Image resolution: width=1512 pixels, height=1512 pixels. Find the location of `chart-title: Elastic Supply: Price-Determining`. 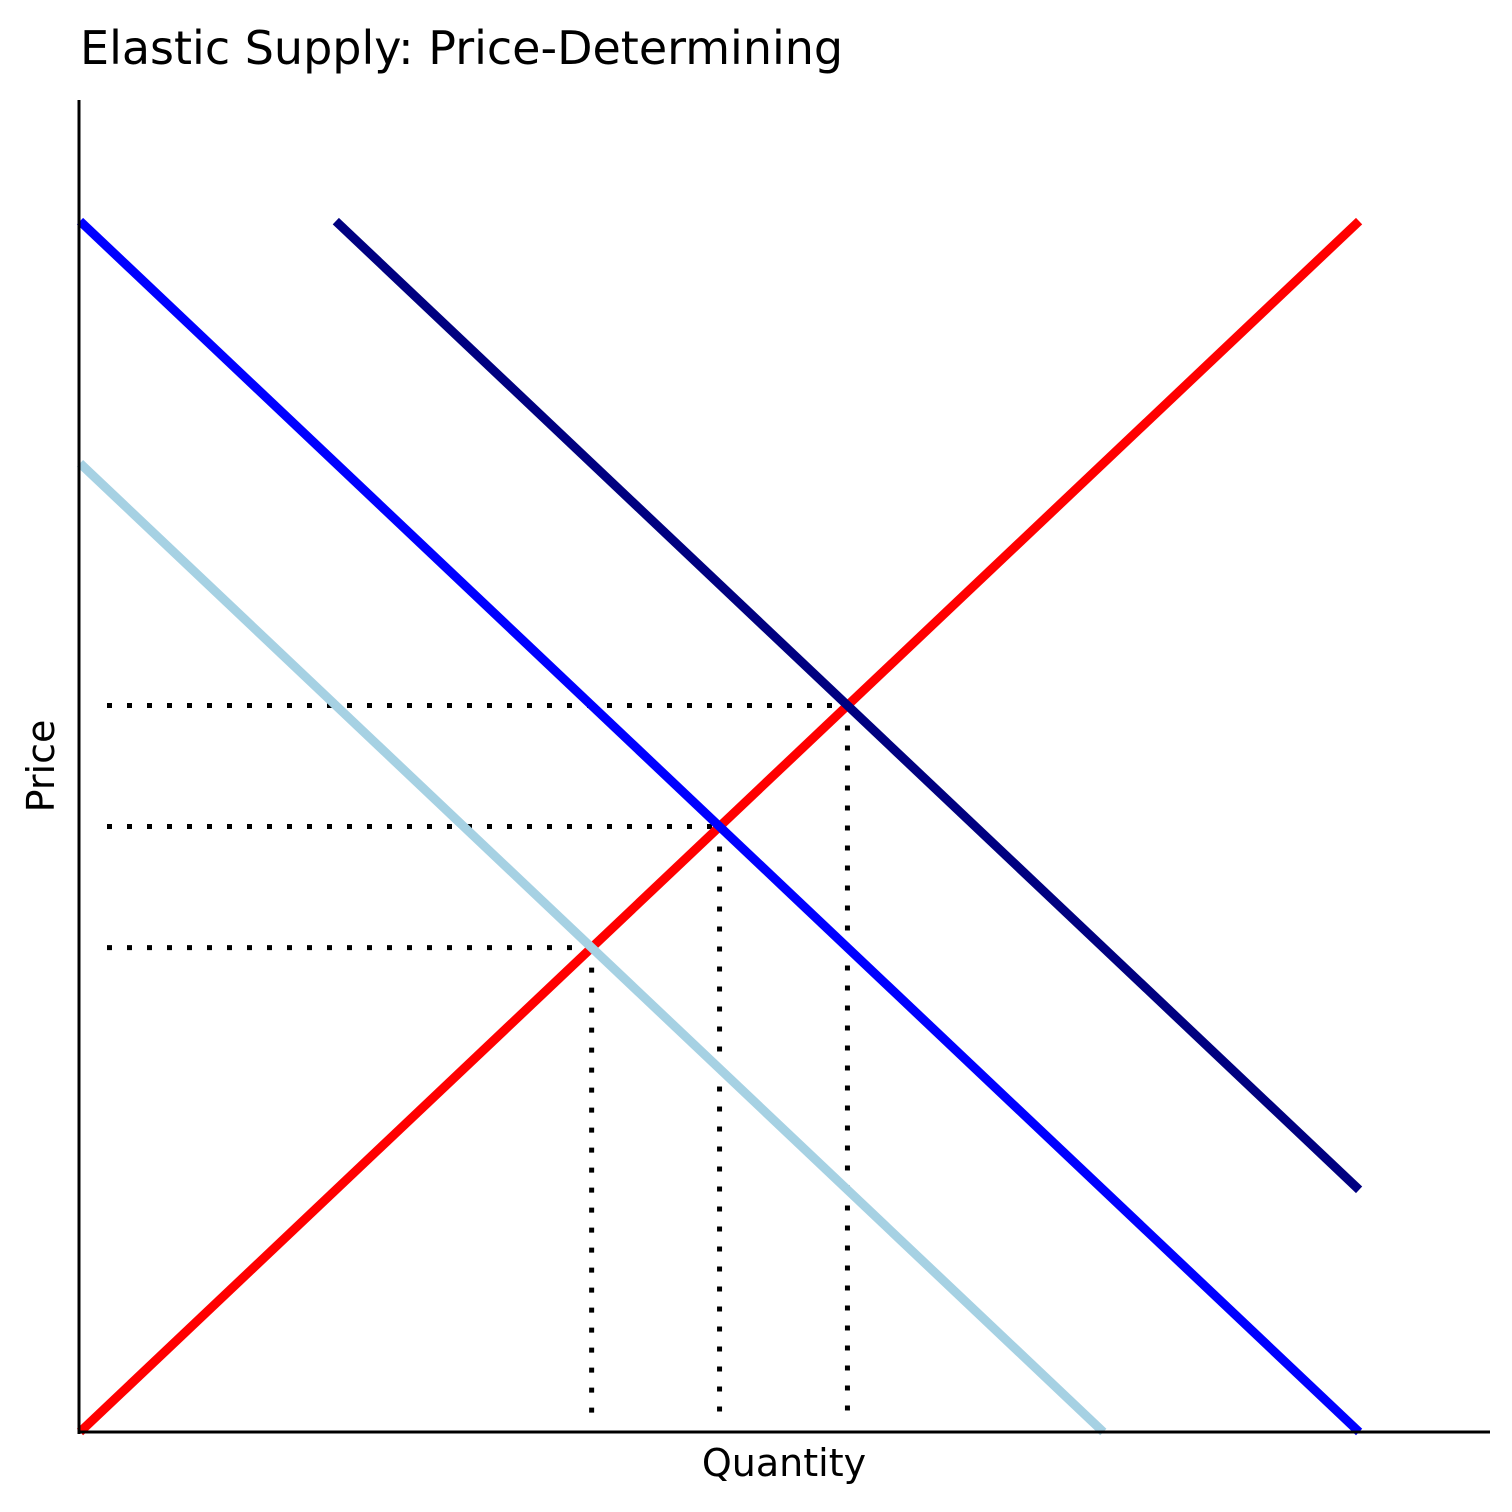

chart-title: Elastic Supply: Price-Determining is located at coordinates (461, 48).